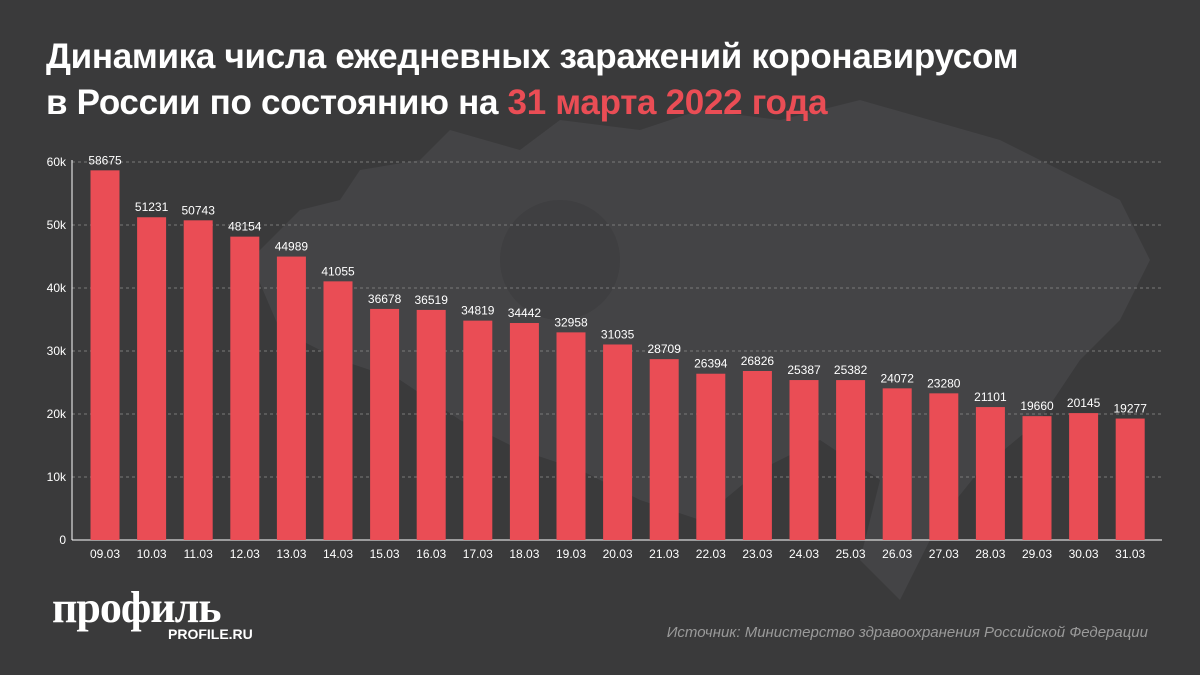 The height and width of the screenshot is (675, 1200). I want to click on y-tick-label: 40k, so click(57, 288).